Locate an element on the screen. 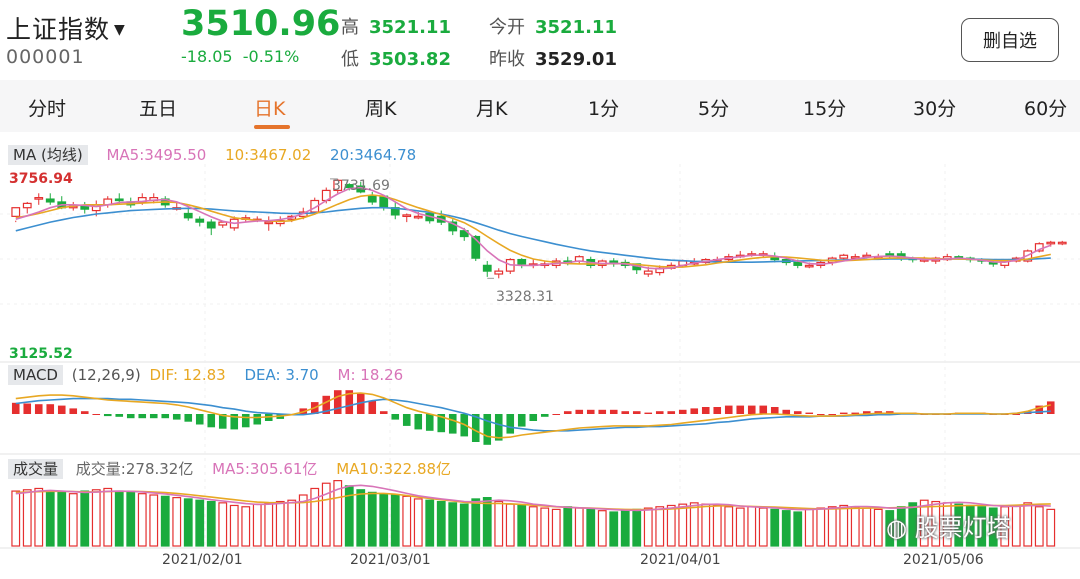 This screenshot has height=579, width=1080. ma20-value: 20:3464.78 is located at coordinates (373, 155).